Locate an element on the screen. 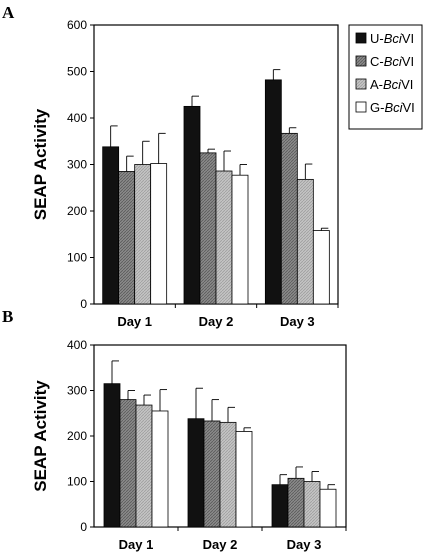  a-ytick-label: 100 is located at coordinates (77, 258).